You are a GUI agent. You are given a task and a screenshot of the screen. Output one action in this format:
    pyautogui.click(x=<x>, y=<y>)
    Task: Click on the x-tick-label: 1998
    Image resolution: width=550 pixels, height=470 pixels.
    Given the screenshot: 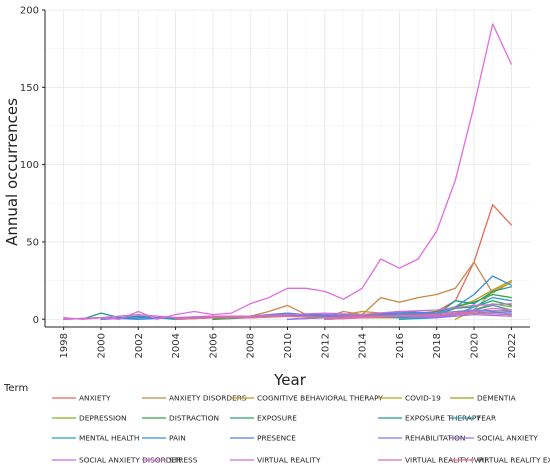 What is the action you would take?
    pyautogui.click(x=64, y=345)
    